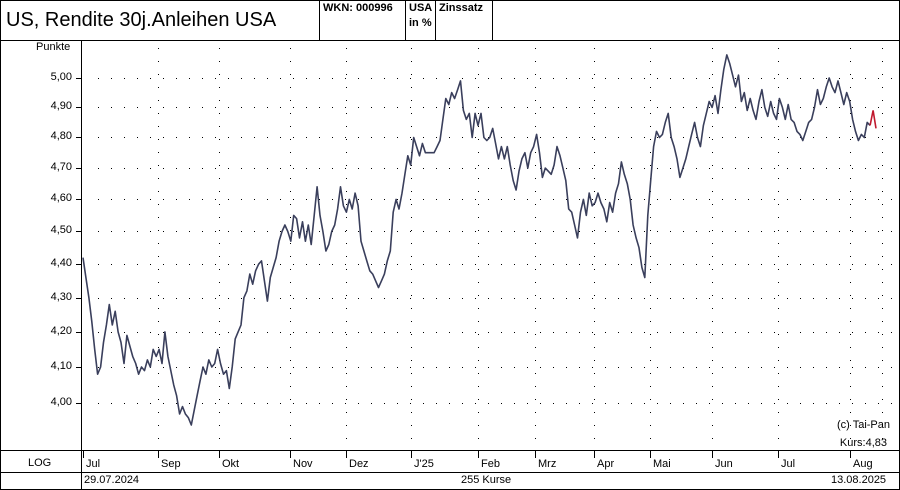 Image resolution: width=900 pixels, height=490 pixels. I want to click on y-tick-label: 4,90, so click(61, 106).